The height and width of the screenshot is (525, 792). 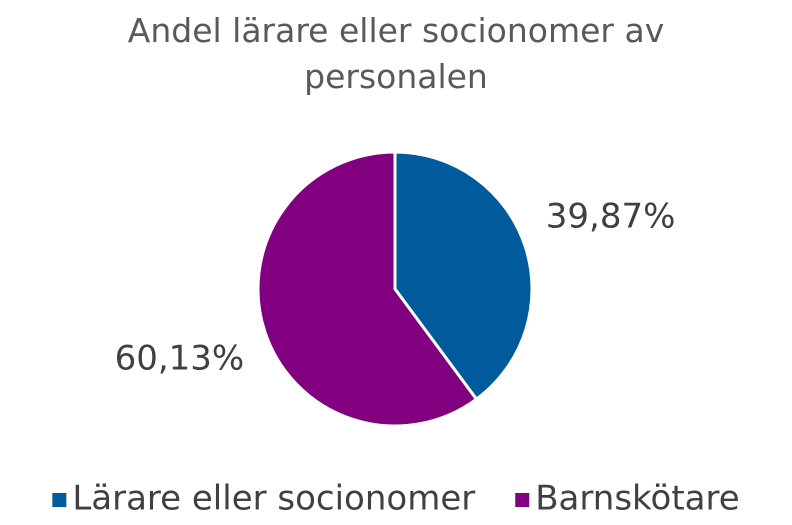 What do you see at coordinates (180, 359) in the screenshot?
I see `data-label: 60,13%` at bounding box center [180, 359].